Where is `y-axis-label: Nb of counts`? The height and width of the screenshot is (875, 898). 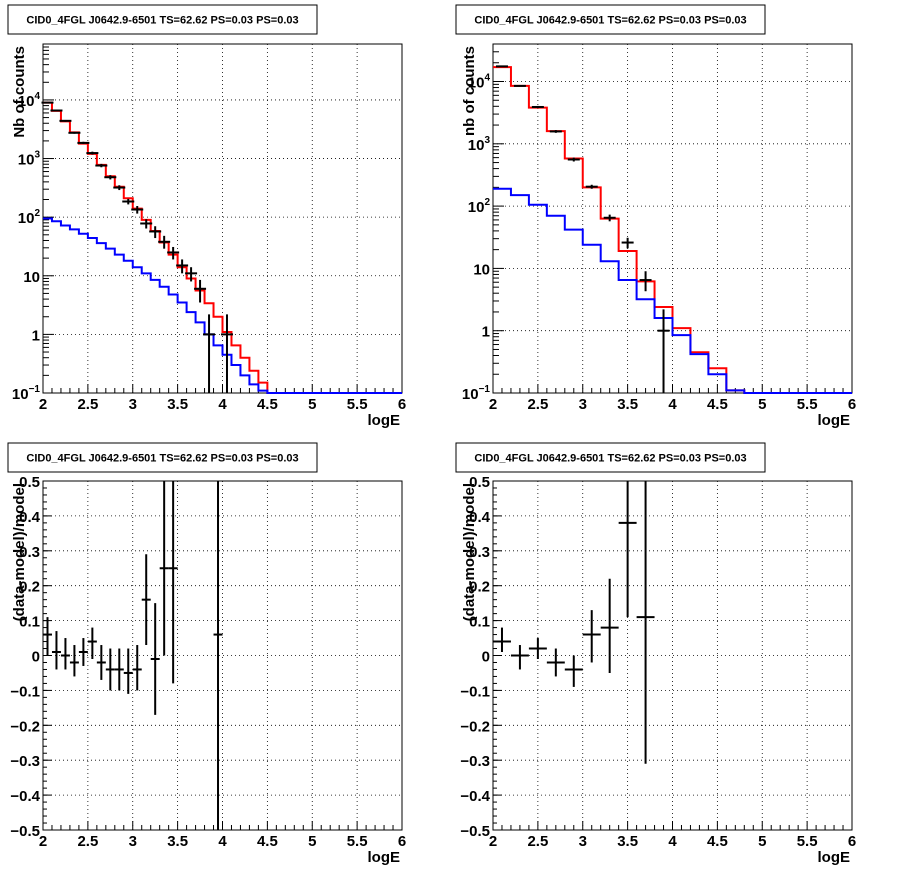 y-axis-label: Nb of counts is located at coordinates (19, 92).